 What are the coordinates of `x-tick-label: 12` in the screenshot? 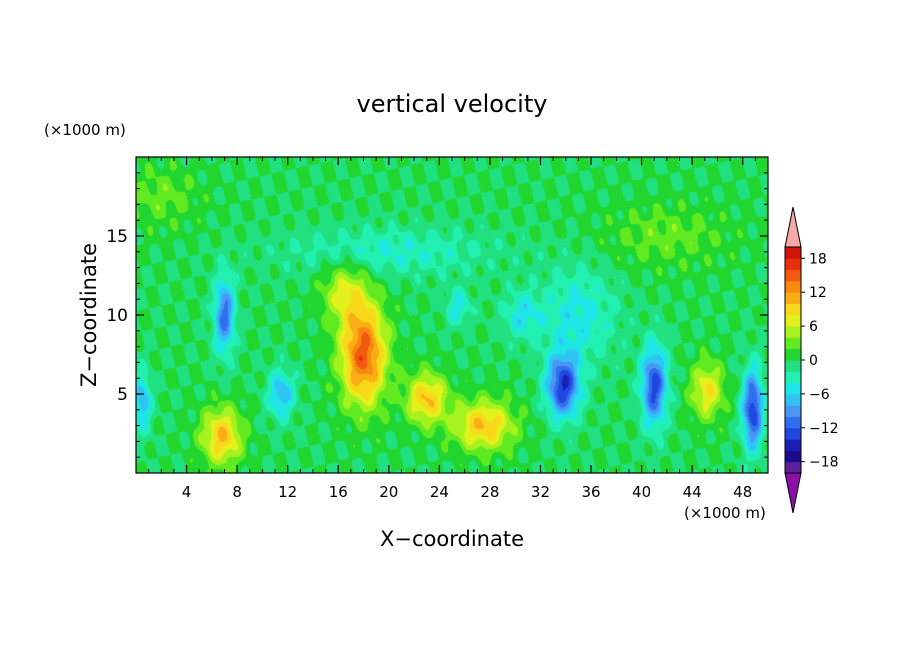 It's located at (287, 492).